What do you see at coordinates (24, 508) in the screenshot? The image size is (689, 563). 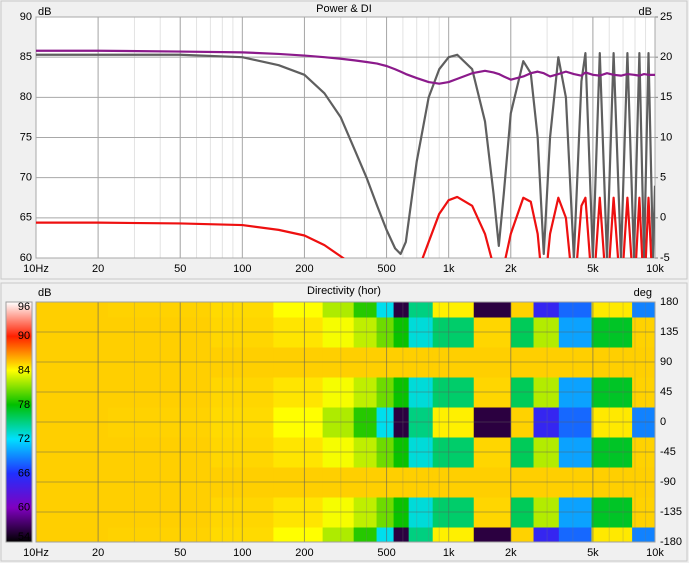 I see `colorbar-tick-label: 60` at bounding box center [24, 508].